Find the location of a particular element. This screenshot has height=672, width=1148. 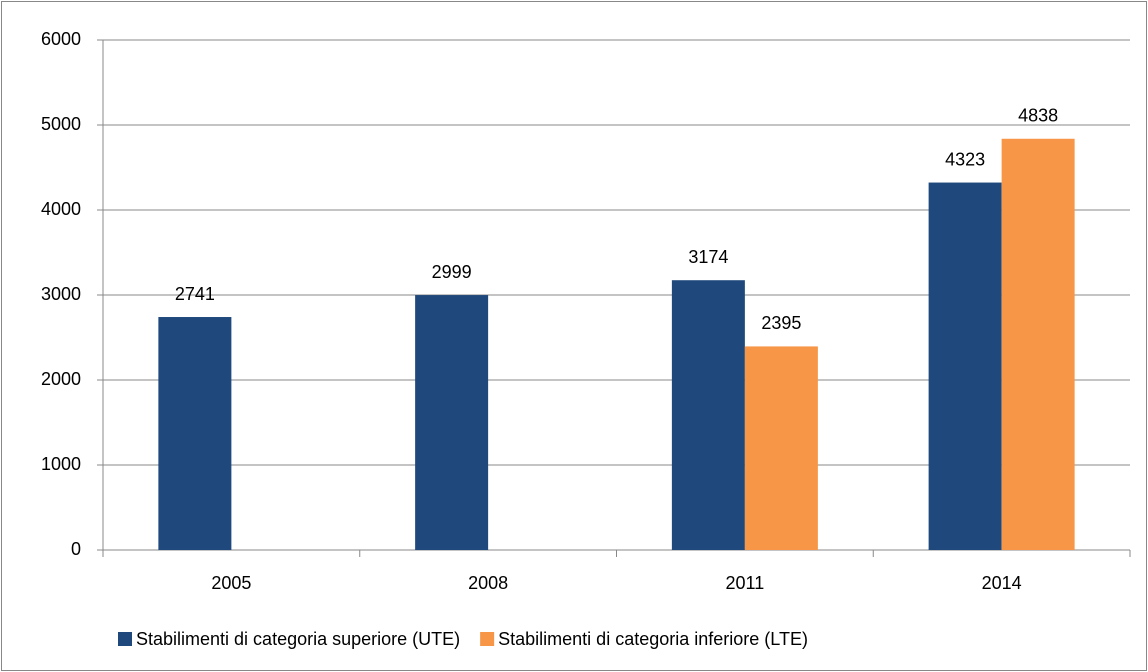

y-tick-label: 4000 is located at coordinates (61, 209).